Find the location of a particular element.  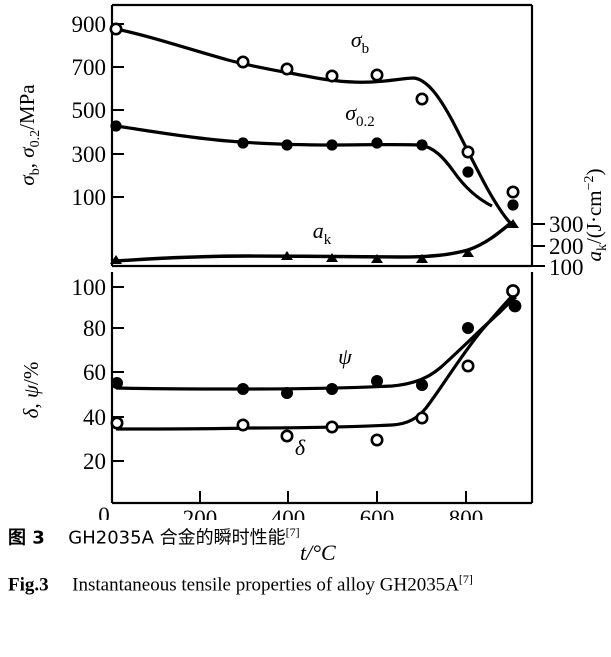

tick-500: 500 is located at coordinates (89, 110).